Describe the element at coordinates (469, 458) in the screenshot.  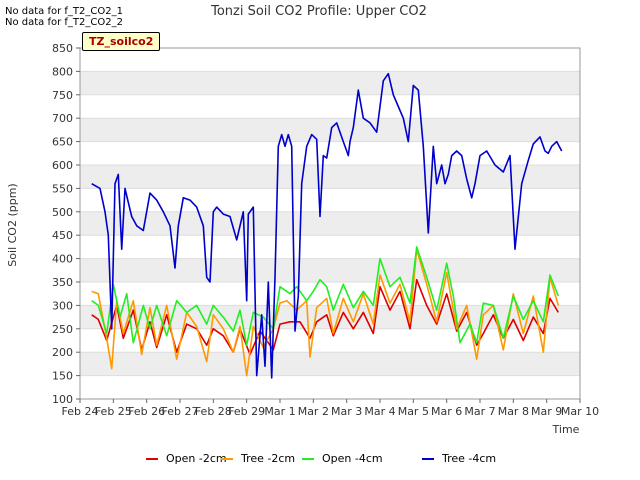
I see `legend-label-tree-4cm: Tree -4cm` at that location.